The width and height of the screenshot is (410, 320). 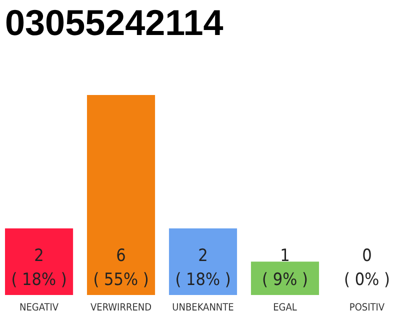 I want to click on x-tick-label: UNBEKANNTE, so click(x=203, y=308).